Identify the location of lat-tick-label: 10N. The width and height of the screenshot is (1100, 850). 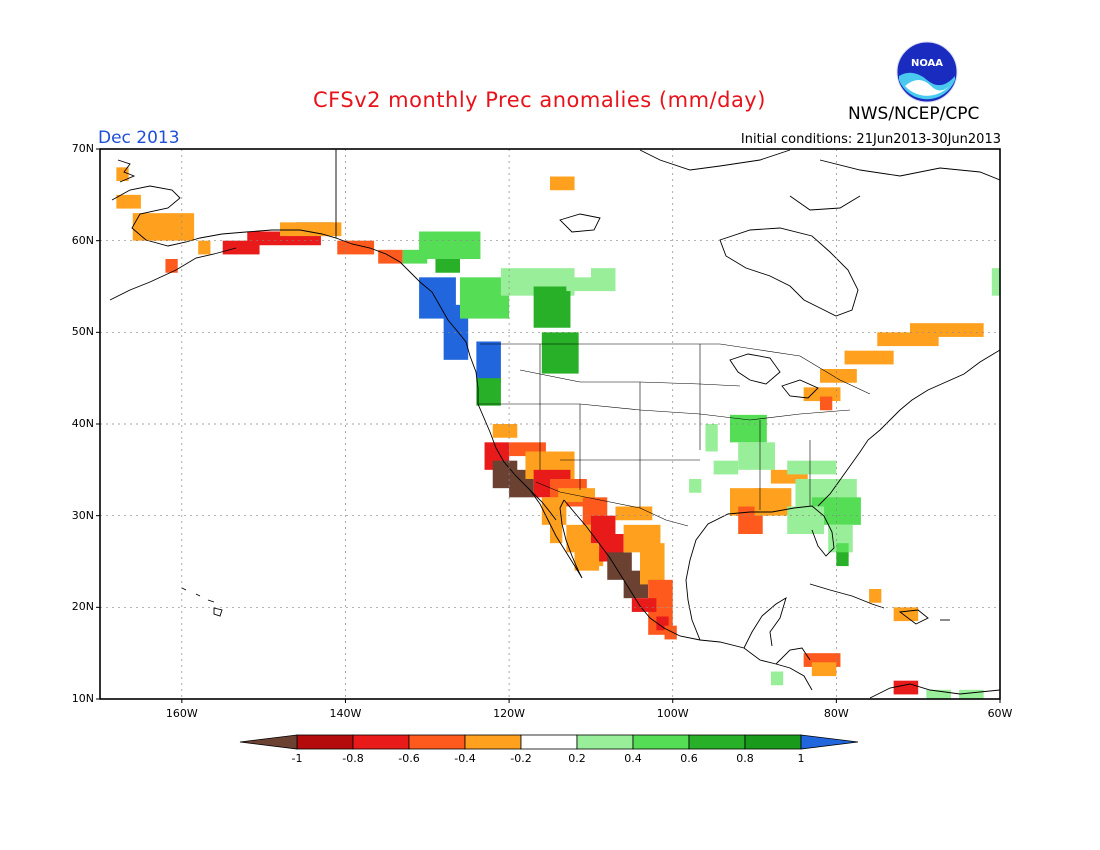
(82, 698).